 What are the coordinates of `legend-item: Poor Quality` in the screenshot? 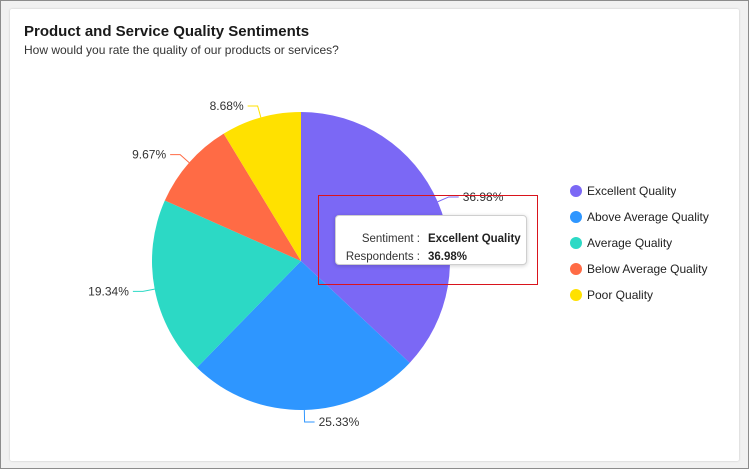 It's located at (650, 295).